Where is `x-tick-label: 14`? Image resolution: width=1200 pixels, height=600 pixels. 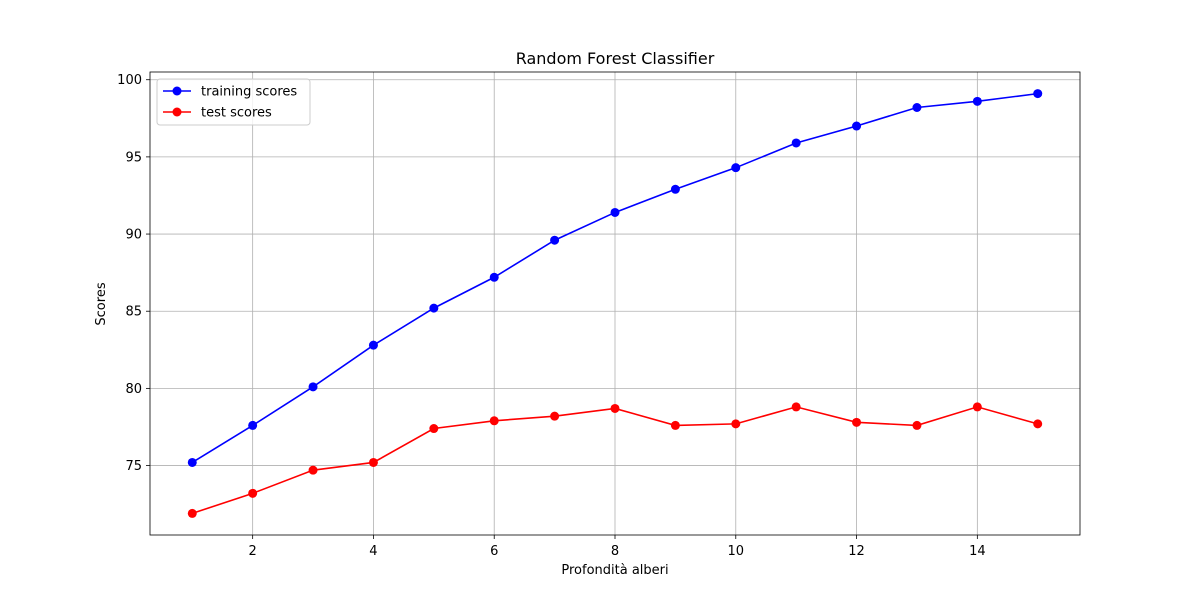 x-tick-label: 14 is located at coordinates (977, 551).